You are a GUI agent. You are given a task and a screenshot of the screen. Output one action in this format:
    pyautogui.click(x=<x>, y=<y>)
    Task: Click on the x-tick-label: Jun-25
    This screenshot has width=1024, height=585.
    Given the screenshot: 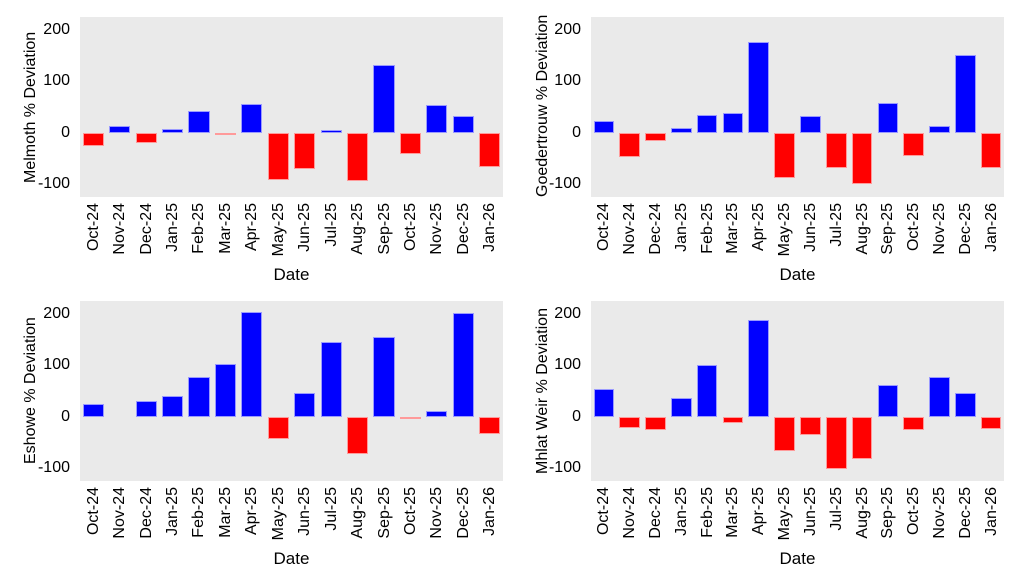 What is the action you would take?
    pyautogui.click(x=305, y=227)
    